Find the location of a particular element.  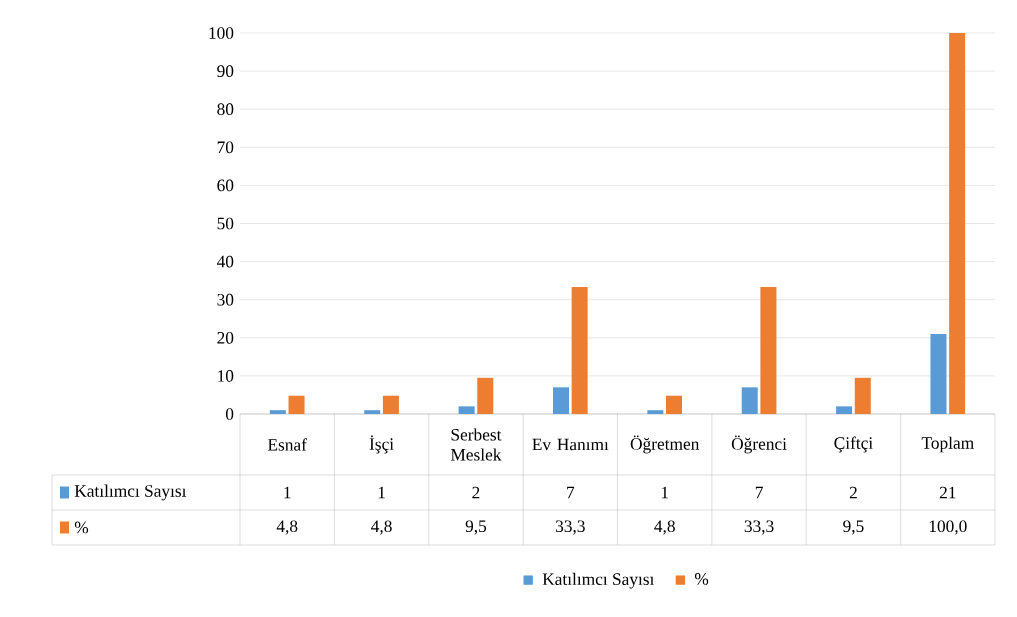

legend-label: Katılımcı Sayısı is located at coordinates (130, 492).